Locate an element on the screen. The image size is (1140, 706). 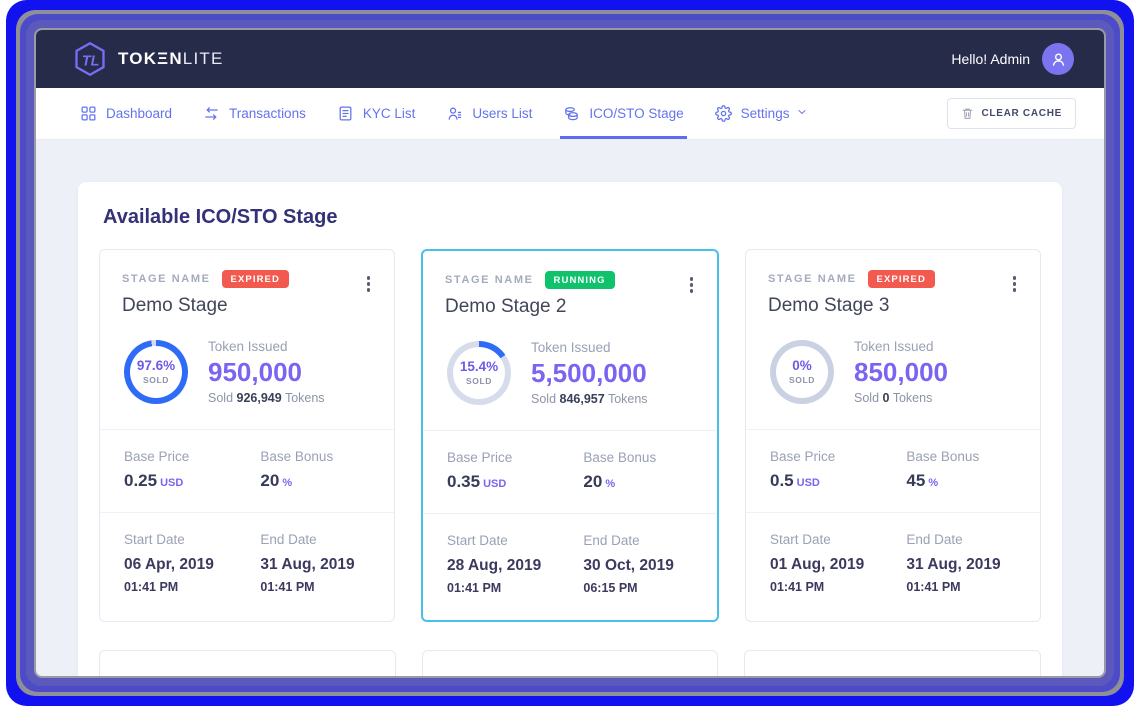
users-list-icon is located at coordinates (455, 113).